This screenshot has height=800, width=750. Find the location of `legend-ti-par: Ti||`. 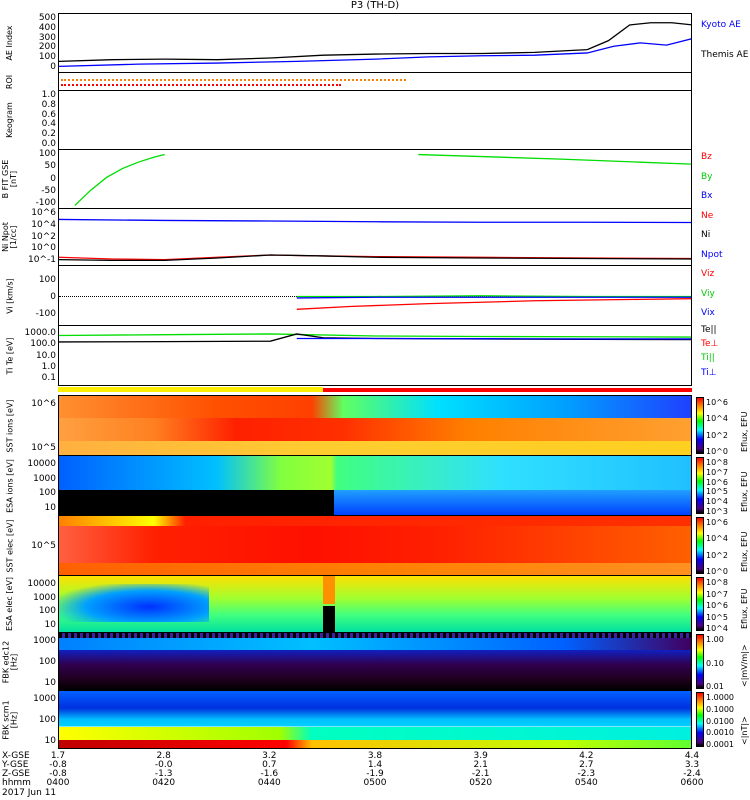

legend-ti-par: Ti|| is located at coordinates (708, 358).